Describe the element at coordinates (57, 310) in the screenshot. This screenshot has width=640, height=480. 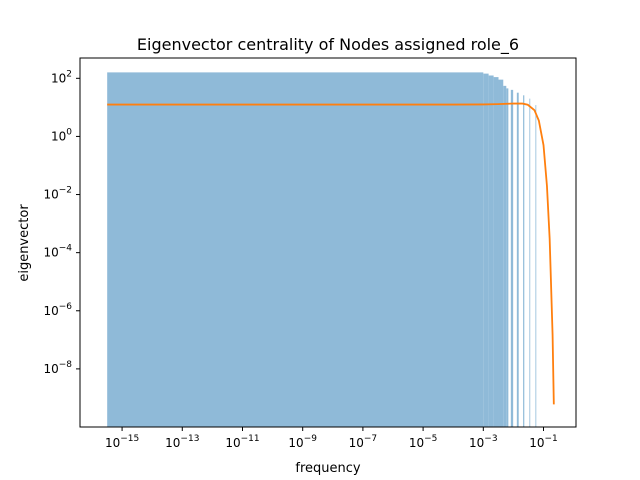
I see `y-tick-label-1: 10⁻⁶` at that location.